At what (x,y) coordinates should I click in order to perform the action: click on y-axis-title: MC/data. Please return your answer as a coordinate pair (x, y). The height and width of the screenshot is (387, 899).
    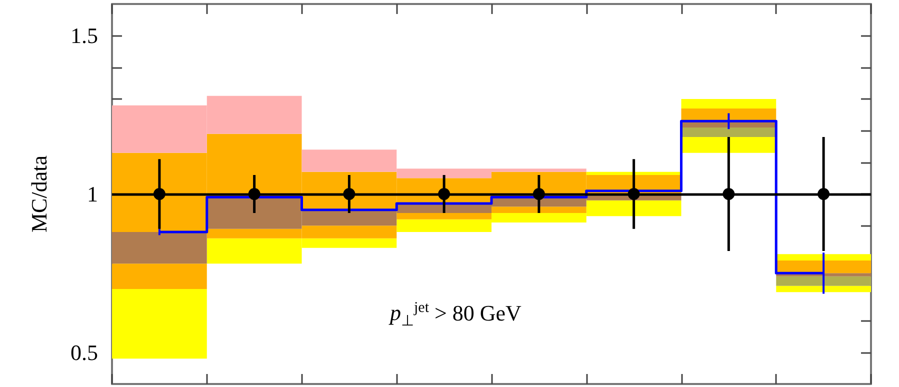
    Looking at the image, I should click on (39, 193).